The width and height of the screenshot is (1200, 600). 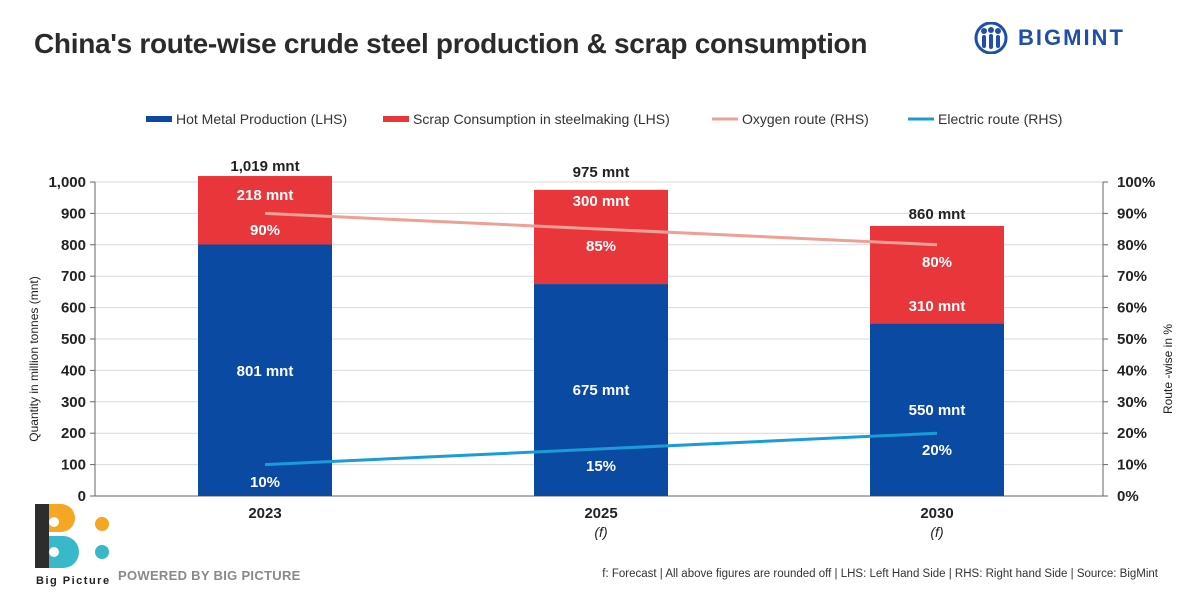 What do you see at coordinates (1136, 182) in the screenshot?
I see `y-right-tick-label: 100%` at bounding box center [1136, 182].